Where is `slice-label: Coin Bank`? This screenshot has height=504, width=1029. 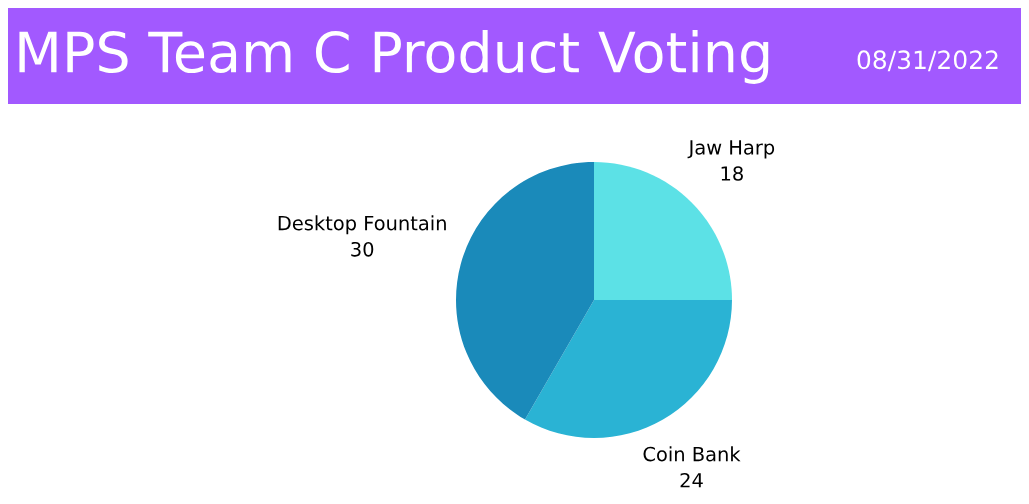
slice-label: Coin Bank is located at coordinates (692, 454).